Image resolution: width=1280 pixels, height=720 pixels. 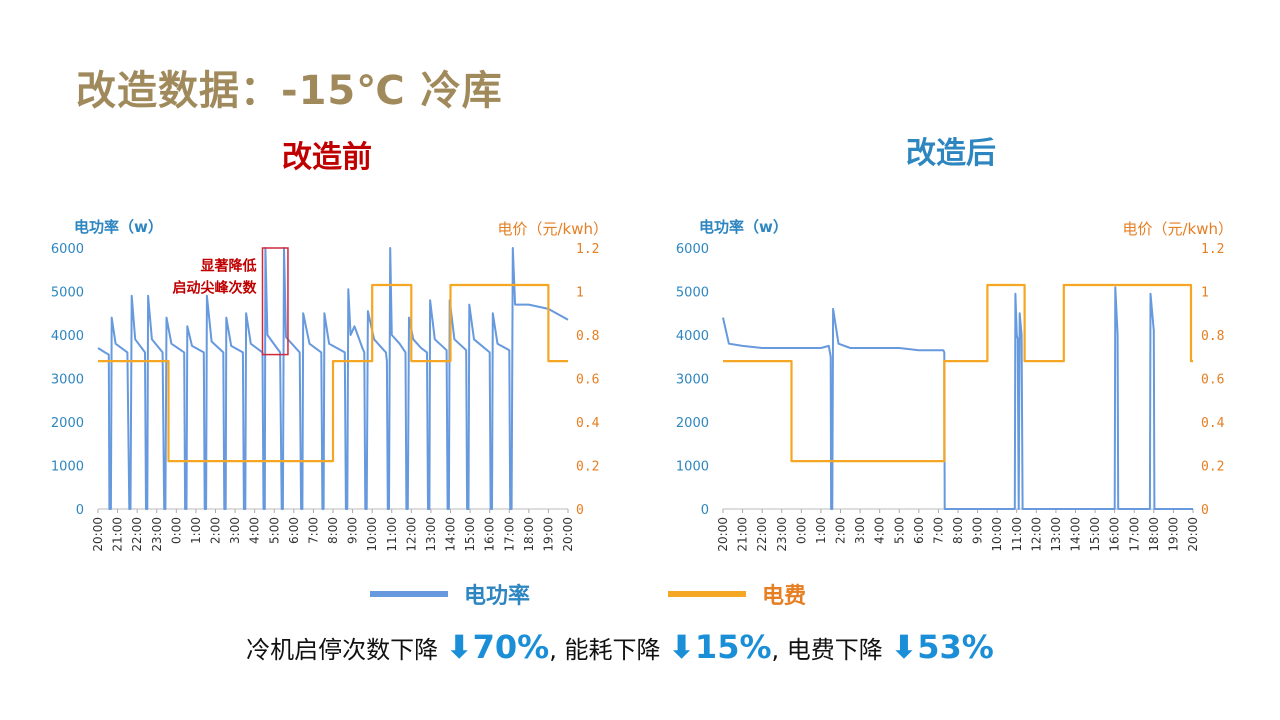 What do you see at coordinates (409, 594) in the screenshot?
I see `legend-power-swatch` at bounding box center [409, 594].